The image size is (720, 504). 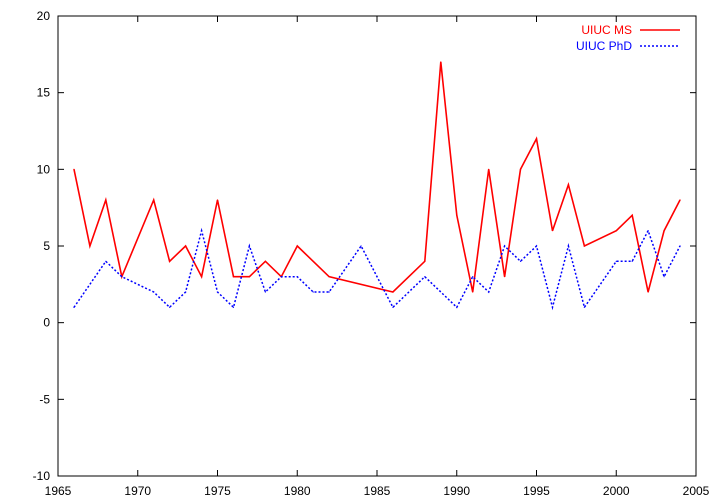 What do you see at coordinates (46, 323) in the screenshot?
I see `y-tick-label: 0` at bounding box center [46, 323].